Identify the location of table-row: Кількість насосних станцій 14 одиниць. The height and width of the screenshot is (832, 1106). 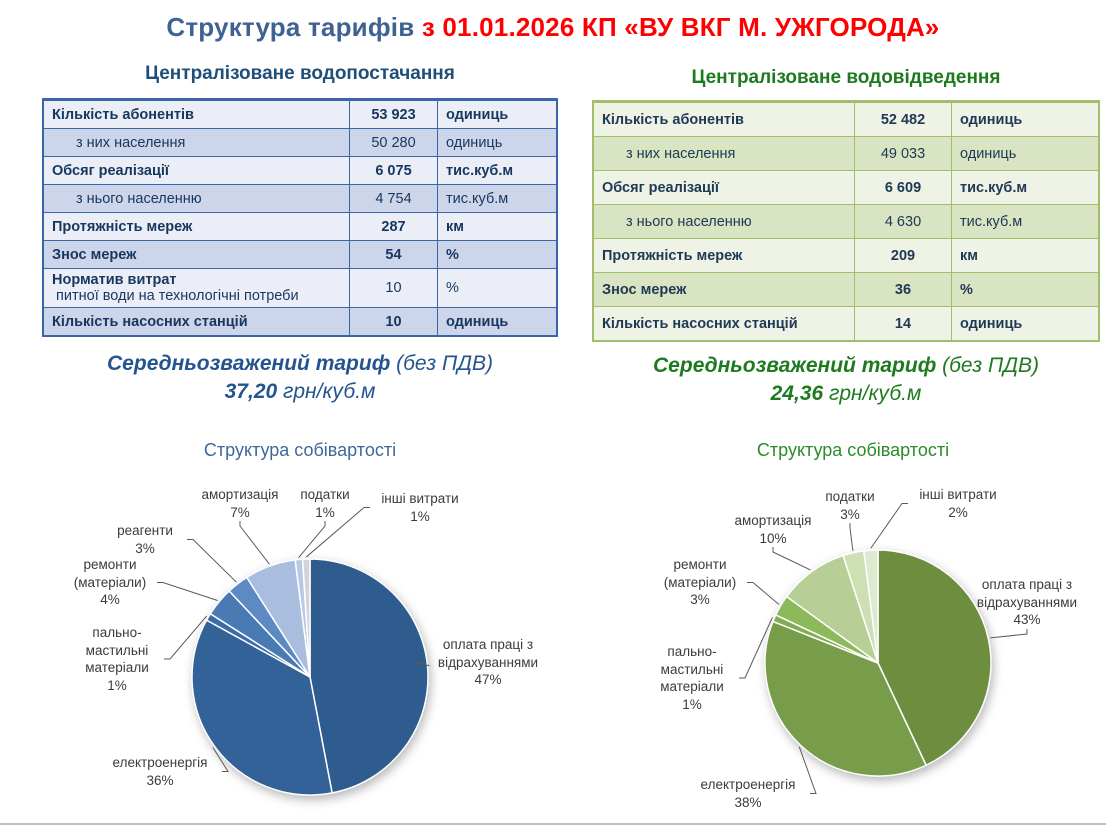
(846, 323).